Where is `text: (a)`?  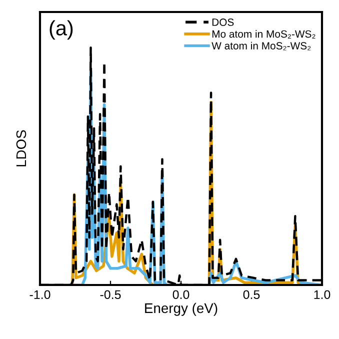
text: (a) is located at coordinates (61, 30).